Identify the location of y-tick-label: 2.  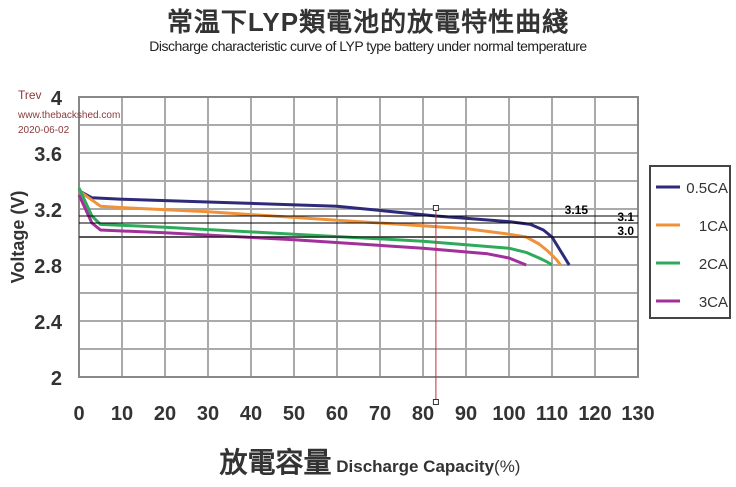
(56, 379).